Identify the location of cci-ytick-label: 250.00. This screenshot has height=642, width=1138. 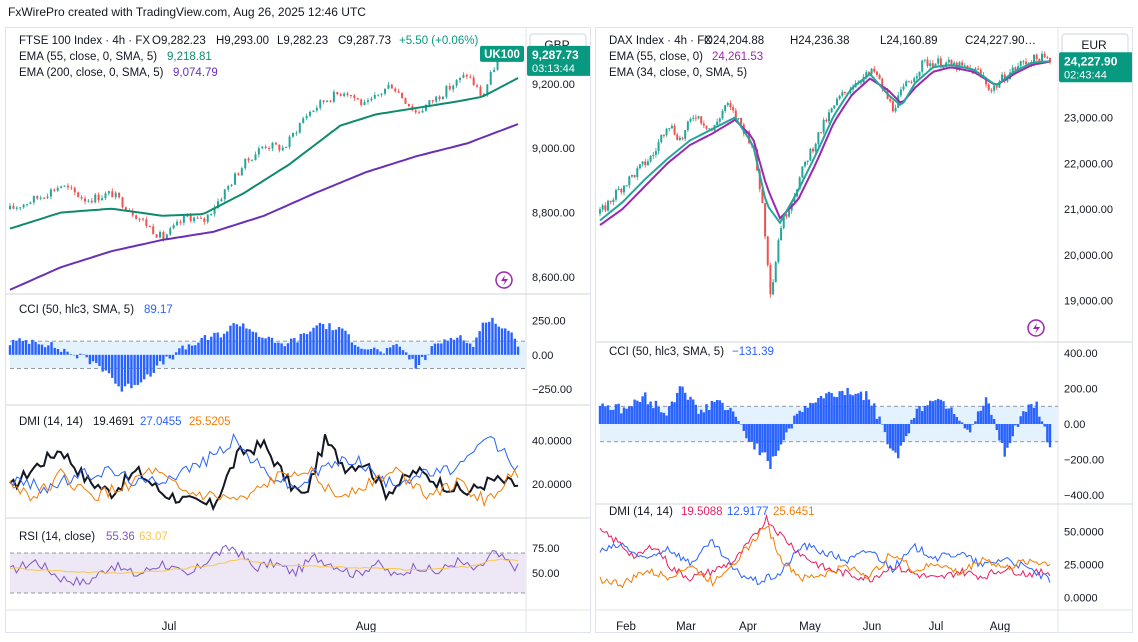
(549, 322).